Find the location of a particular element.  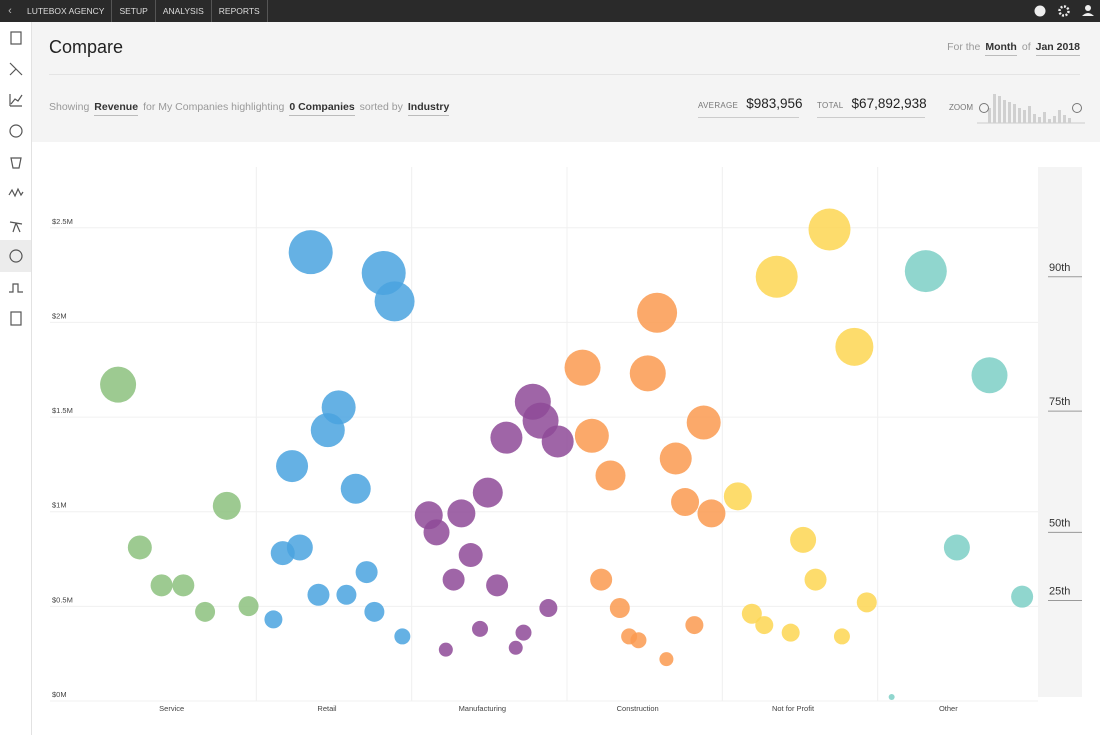

date-dropdown: Jan 2018 is located at coordinates (1057, 48).